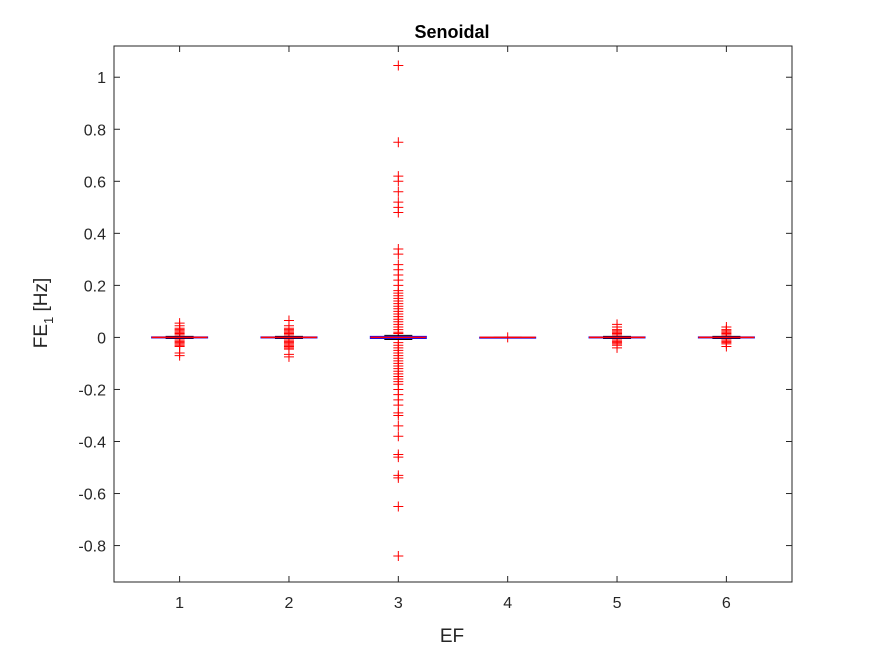 The image size is (875, 656). Describe the element at coordinates (41, 297) in the screenshot. I see `y-axis-title-unit: [Hz]` at that location.